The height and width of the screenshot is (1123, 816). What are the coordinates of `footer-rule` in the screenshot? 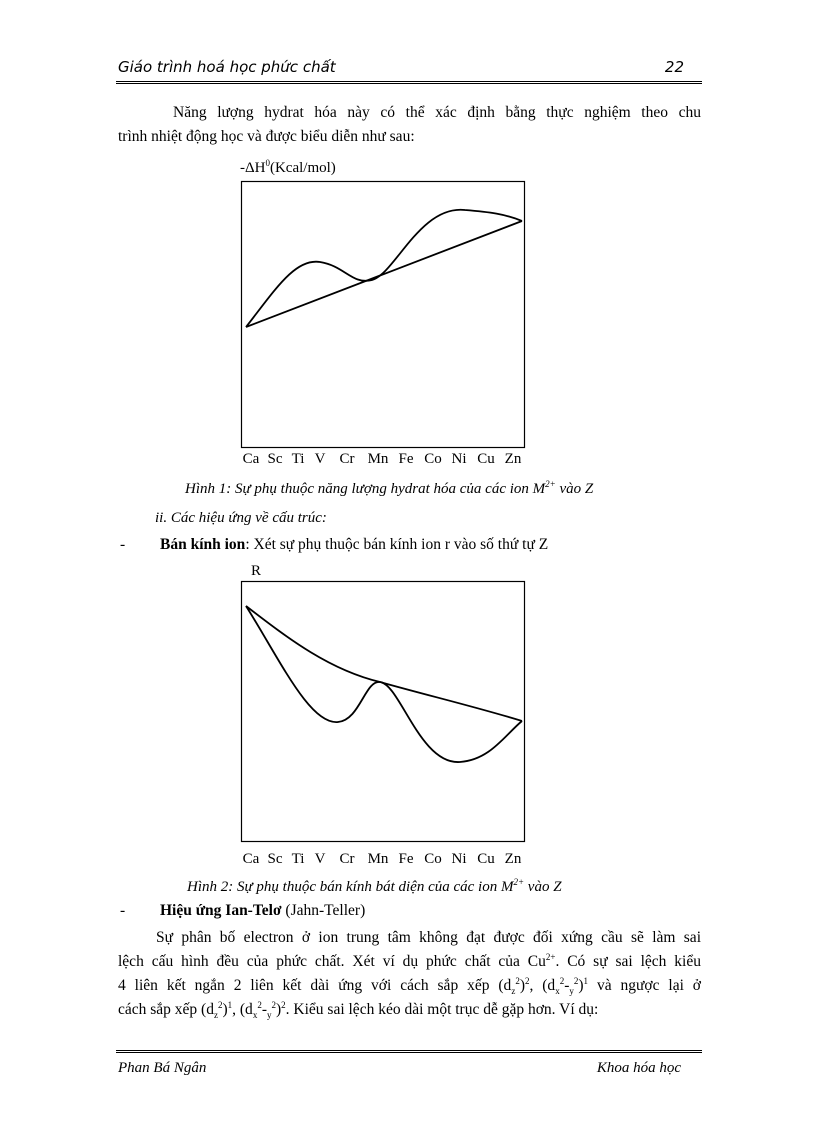 It's located at (409, 1051).